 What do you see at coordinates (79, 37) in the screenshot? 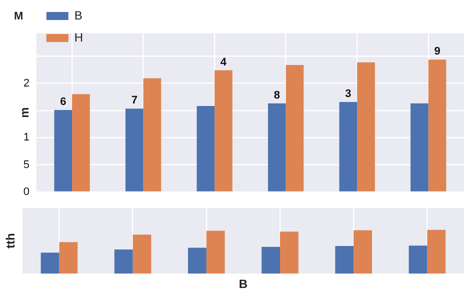
I see `legend-label: H` at bounding box center [79, 37].